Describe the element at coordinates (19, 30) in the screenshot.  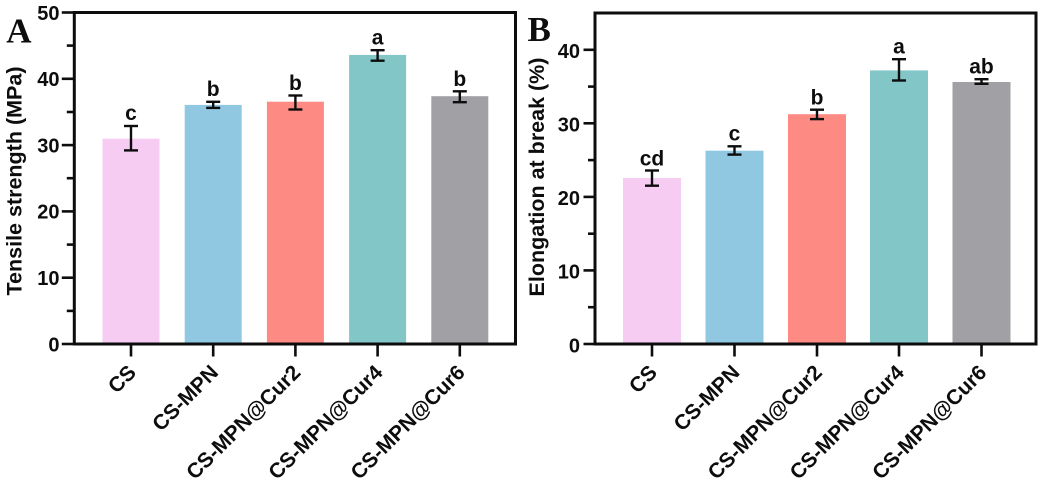
I see `svg-text: A` at that location.